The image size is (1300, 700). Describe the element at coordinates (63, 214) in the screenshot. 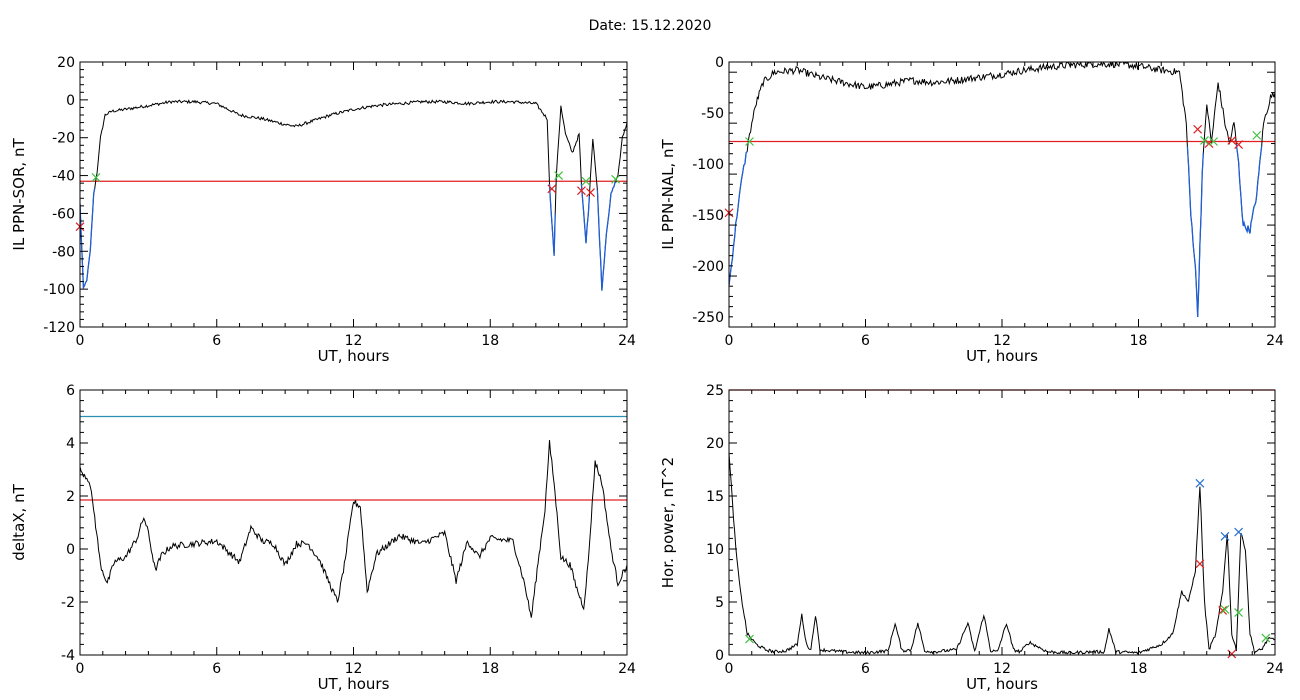

I see `y-tick-label: -60` at that location.